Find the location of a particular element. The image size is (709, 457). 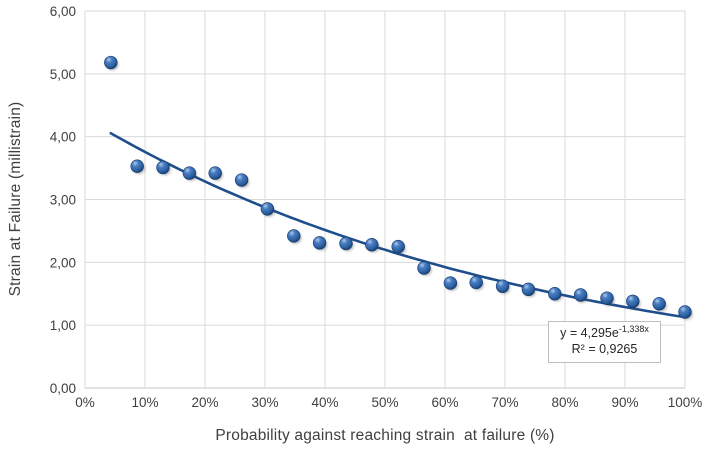

y-axis-title: Strain at Failure (millistrain) is located at coordinates (15, 199).